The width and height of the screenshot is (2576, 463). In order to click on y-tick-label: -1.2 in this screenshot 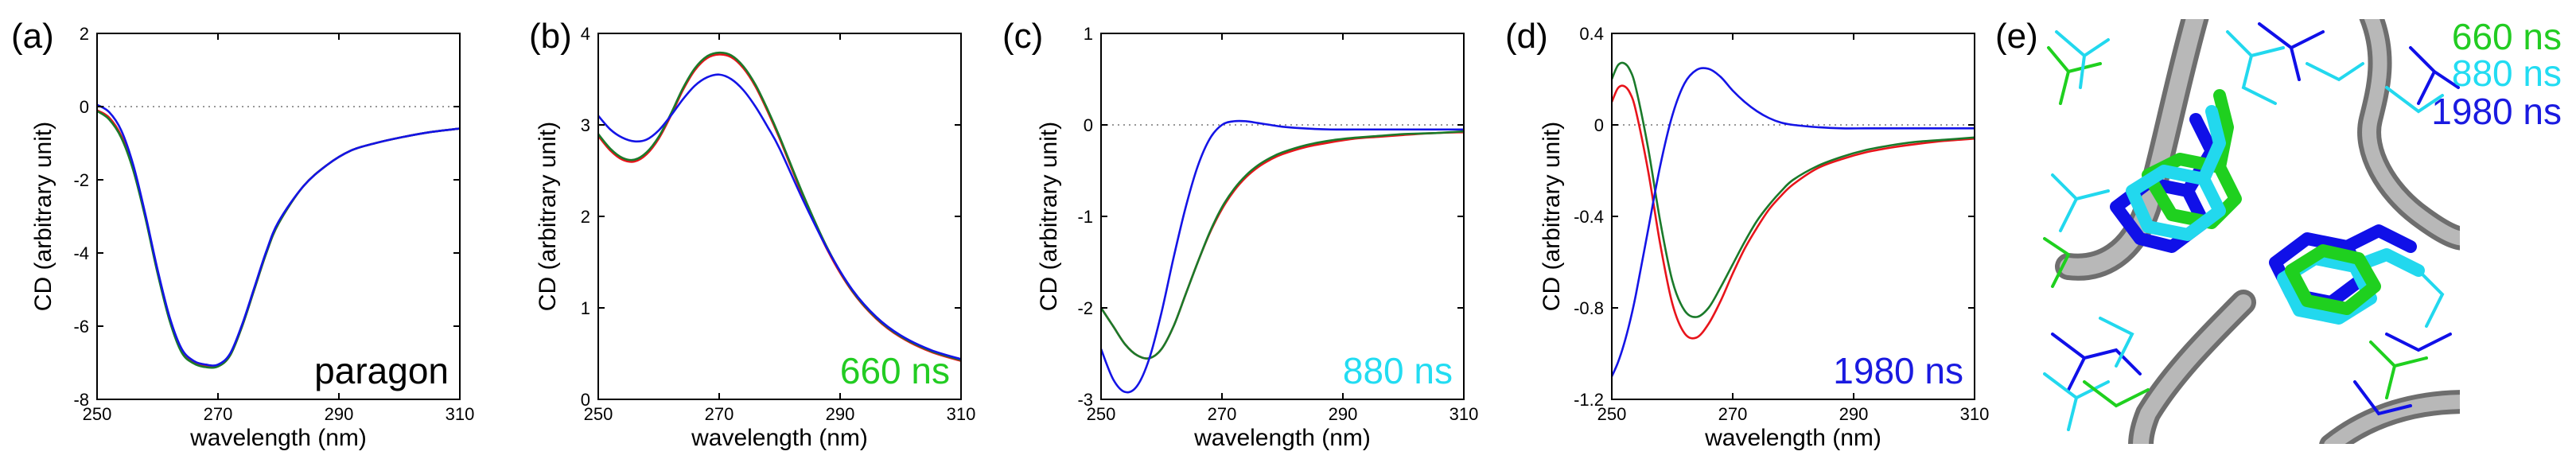, I will do `click(1589, 400)`.